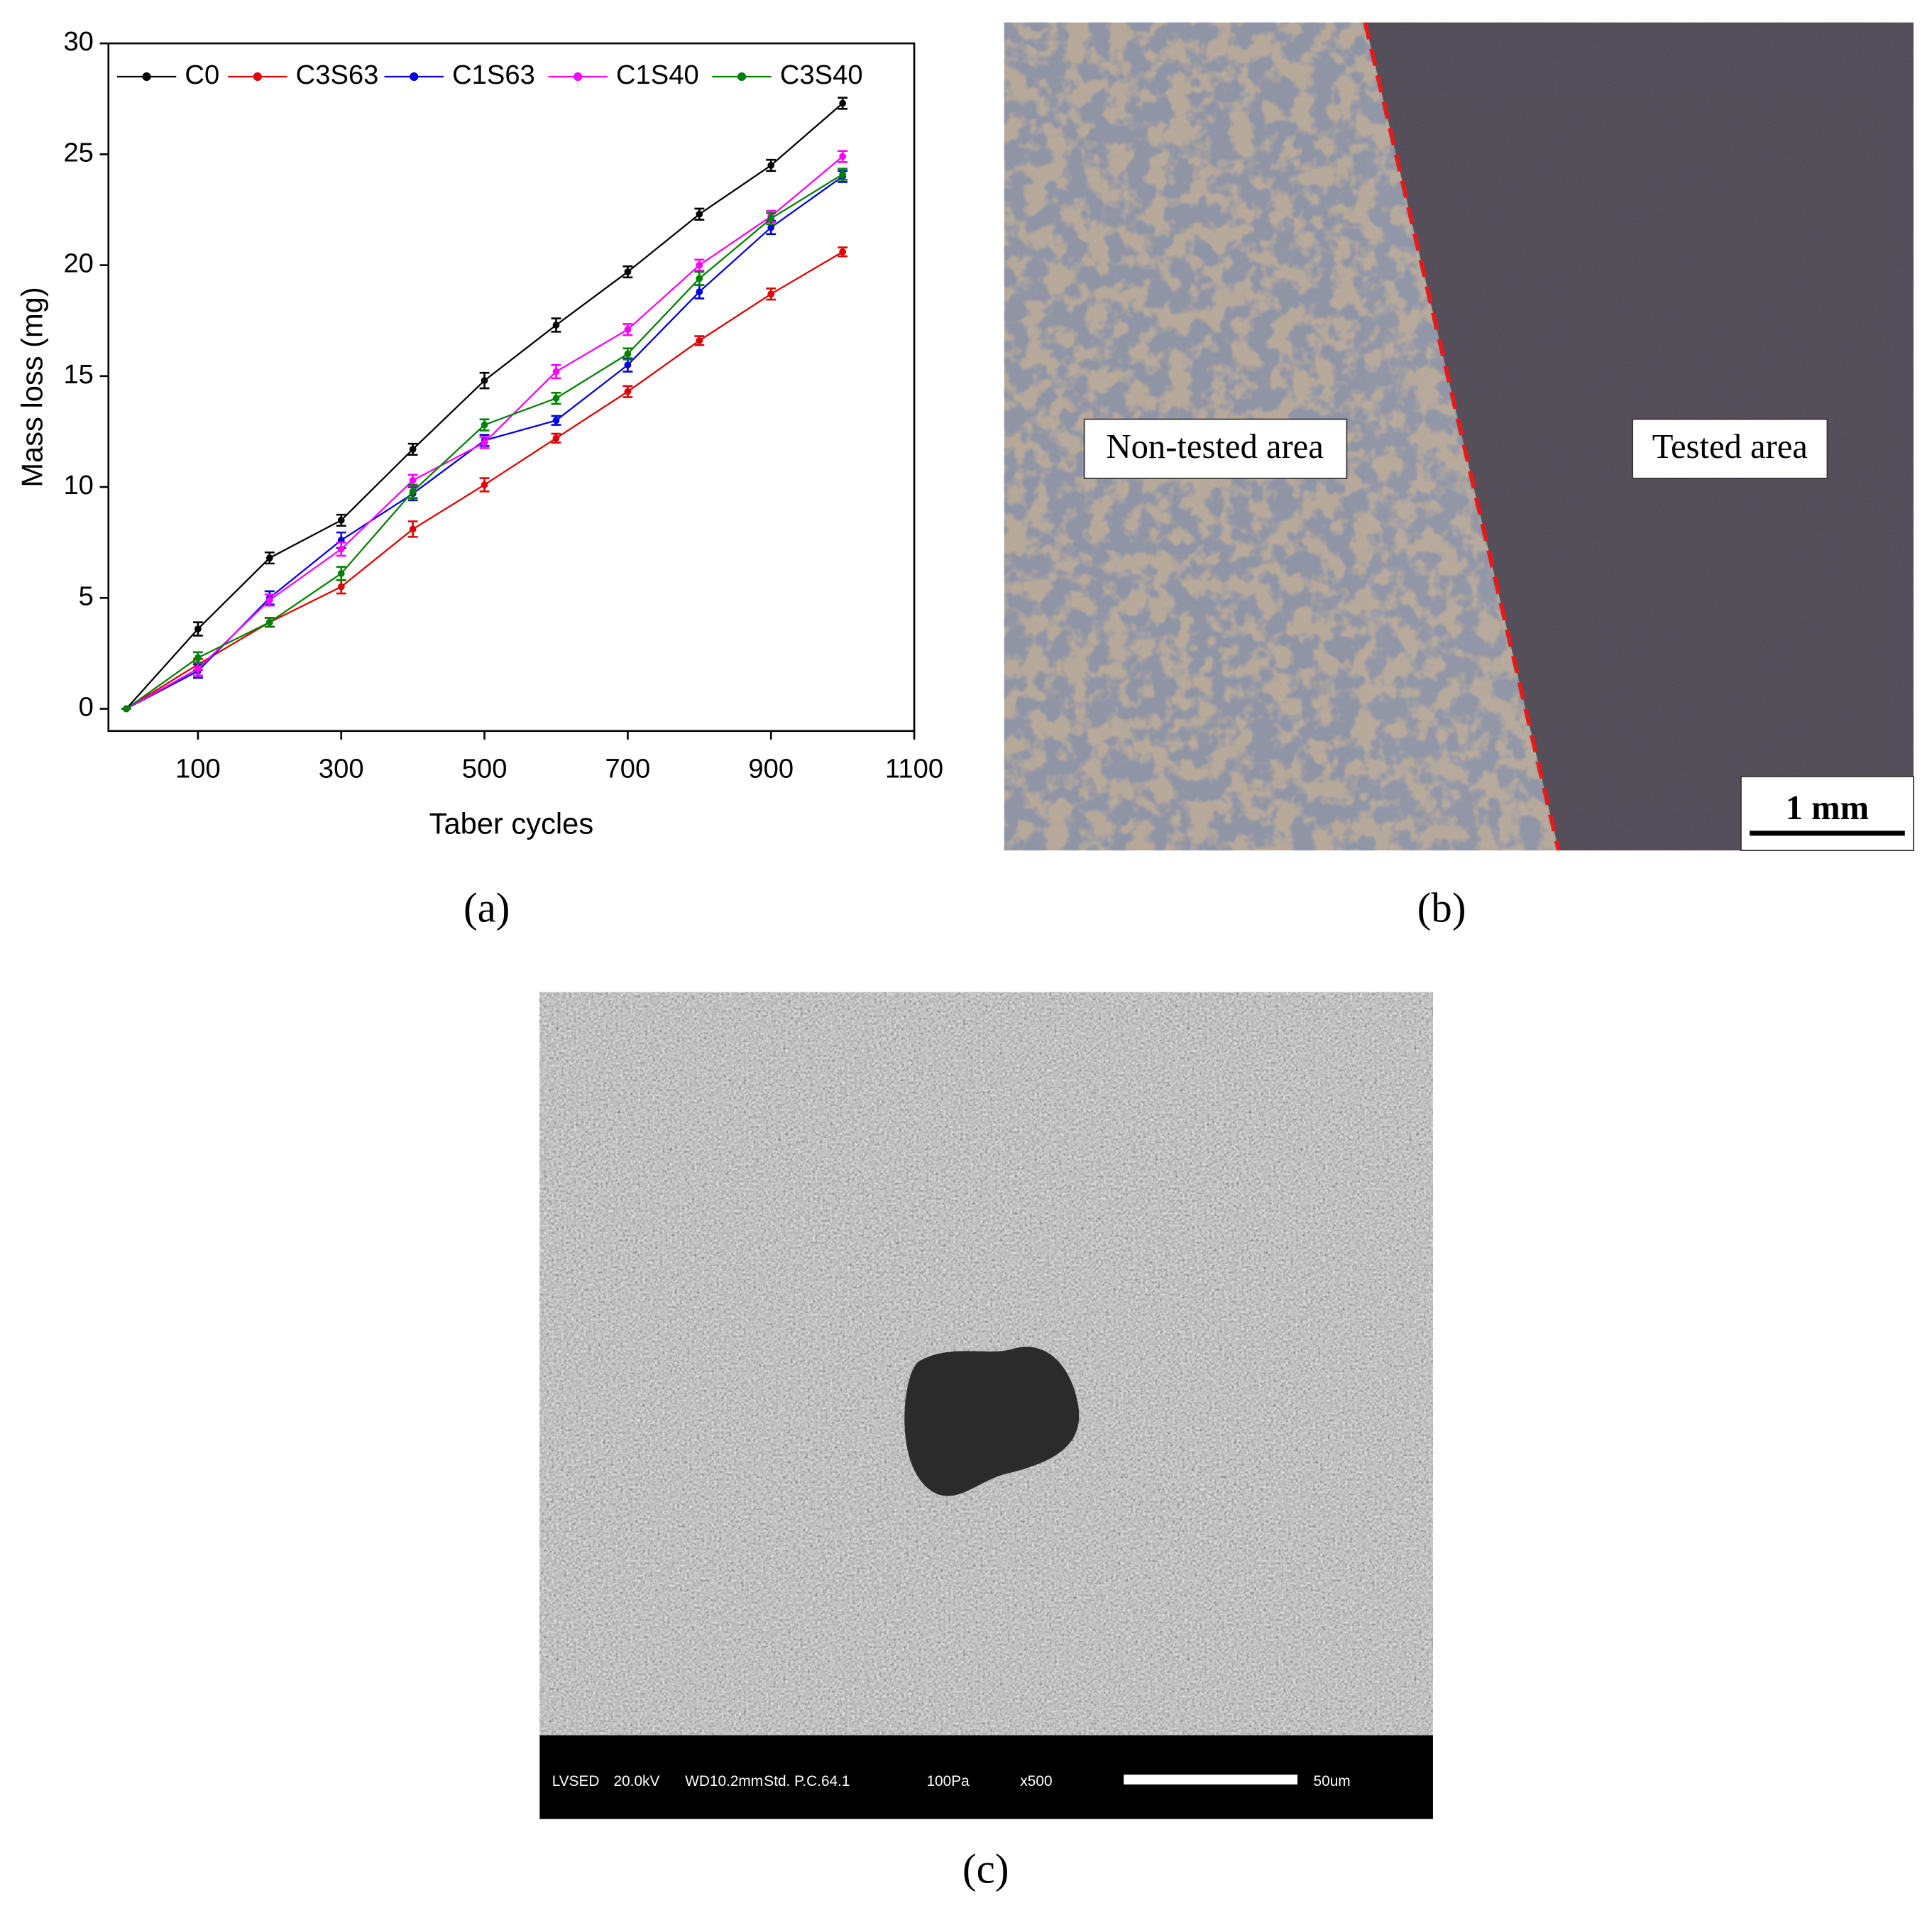  I want to click on region-label: Tested area, so click(1730, 446).